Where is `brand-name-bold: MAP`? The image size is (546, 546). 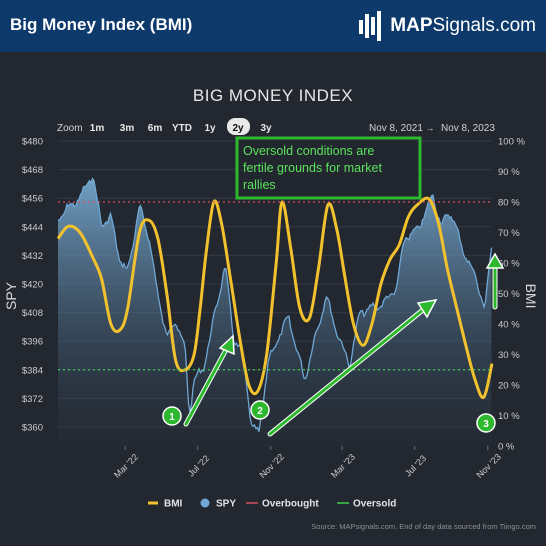 brand-name-bold: MAP is located at coordinates (411, 25).